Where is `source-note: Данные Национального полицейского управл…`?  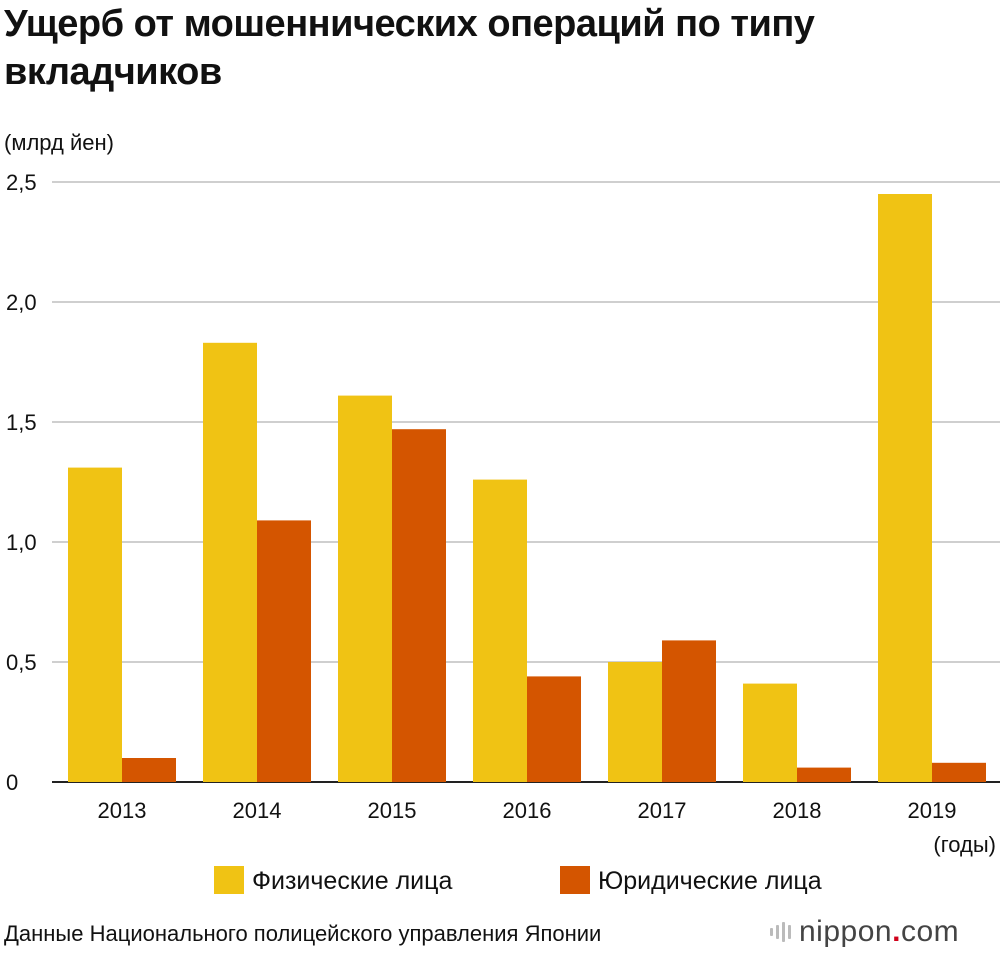
source-note: Данные Национального полицейского управл… is located at coordinates (303, 933).